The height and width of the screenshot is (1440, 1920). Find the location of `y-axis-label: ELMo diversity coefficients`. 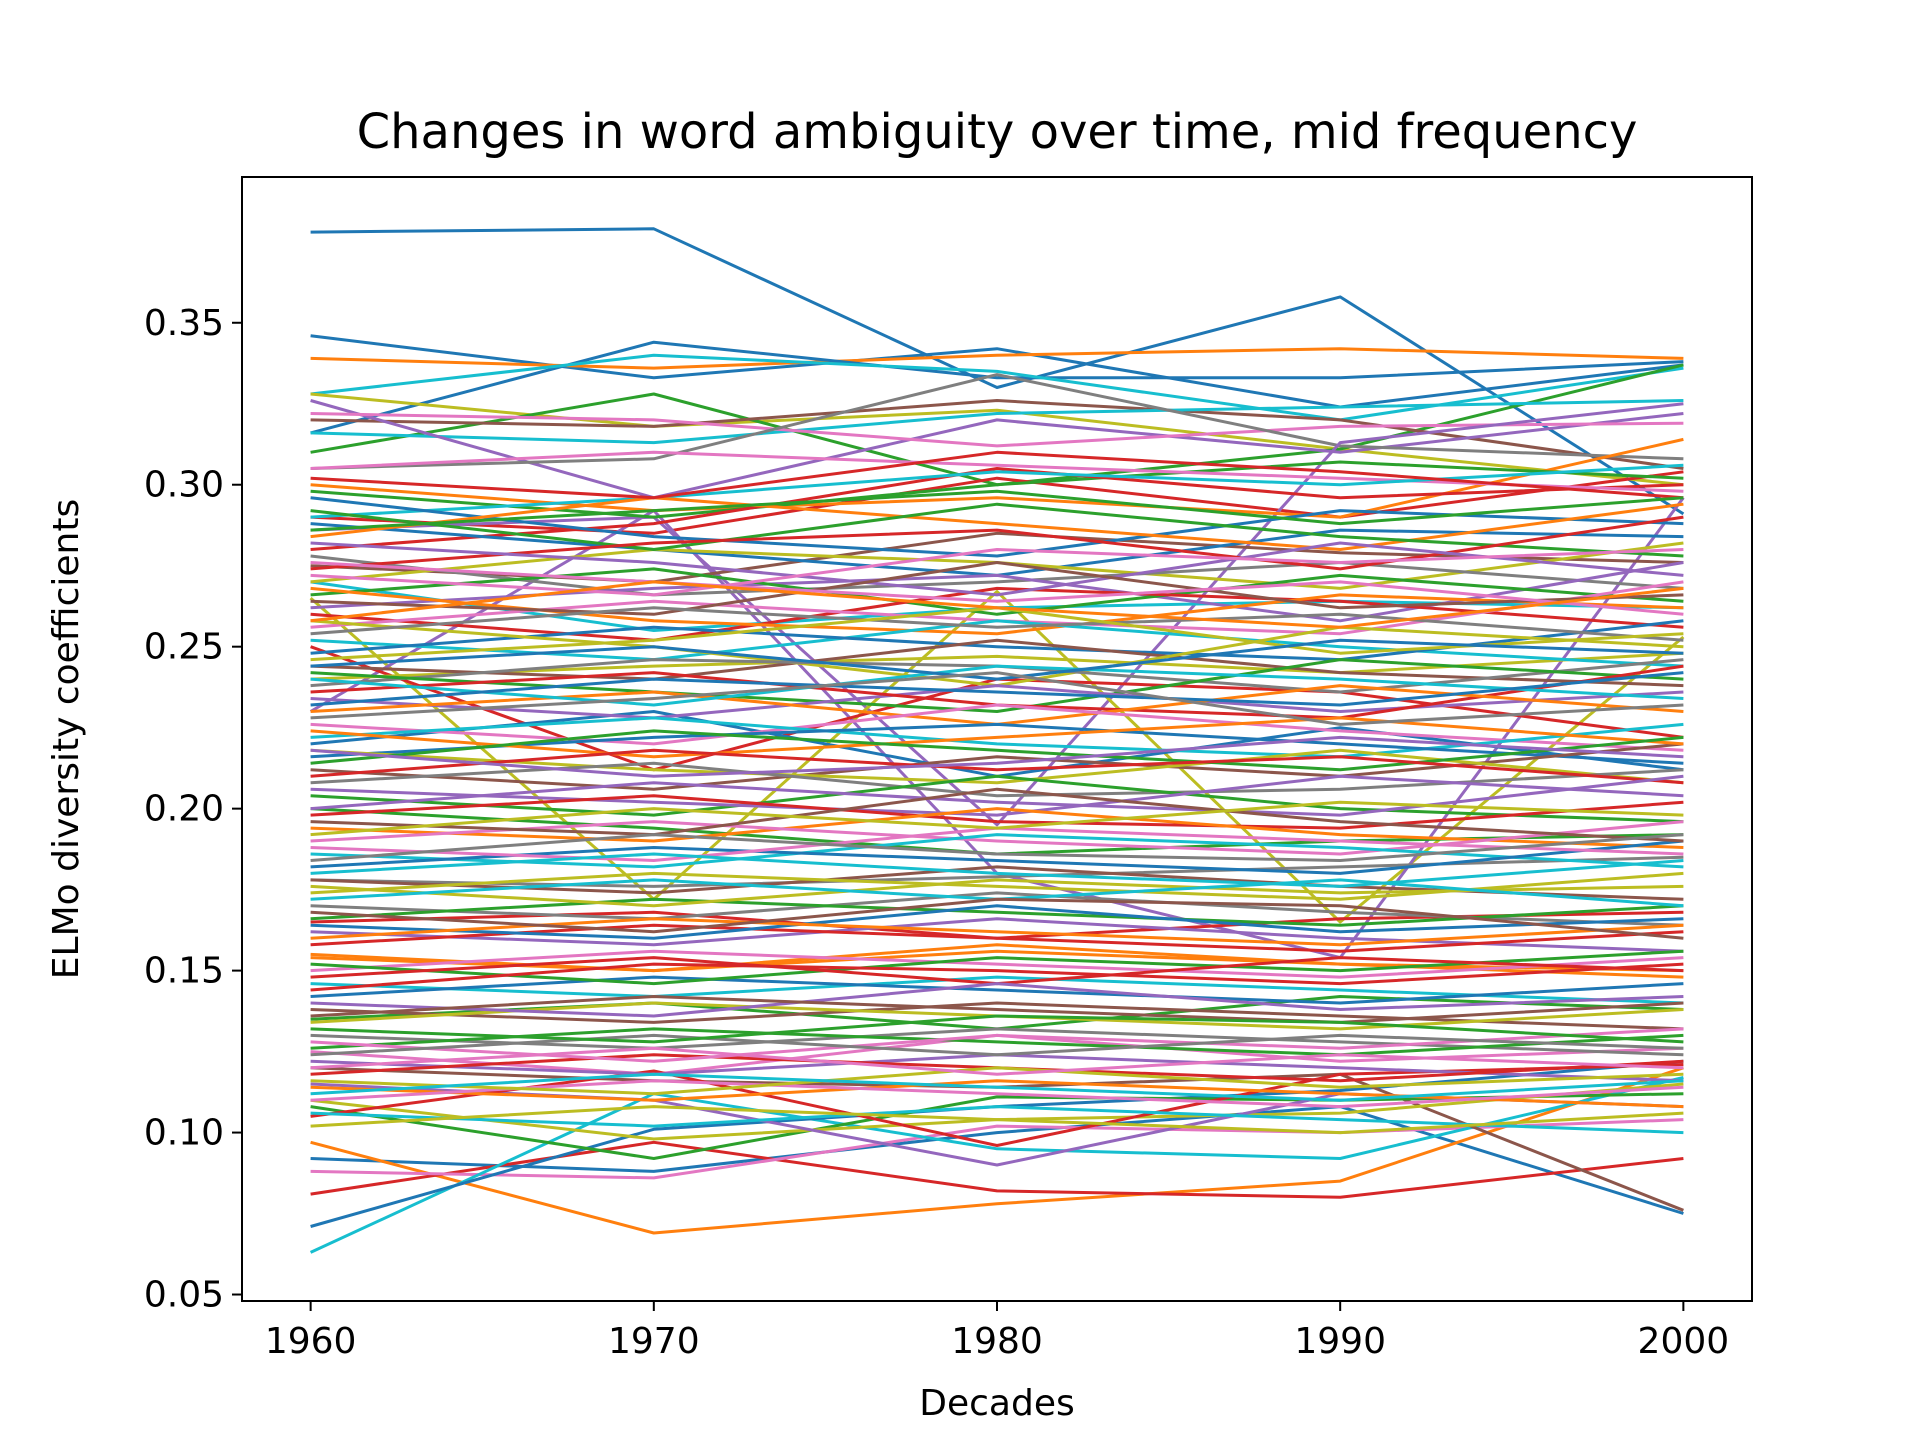

y-axis-label: ELMo diversity coefficients is located at coordinates (66, 739).